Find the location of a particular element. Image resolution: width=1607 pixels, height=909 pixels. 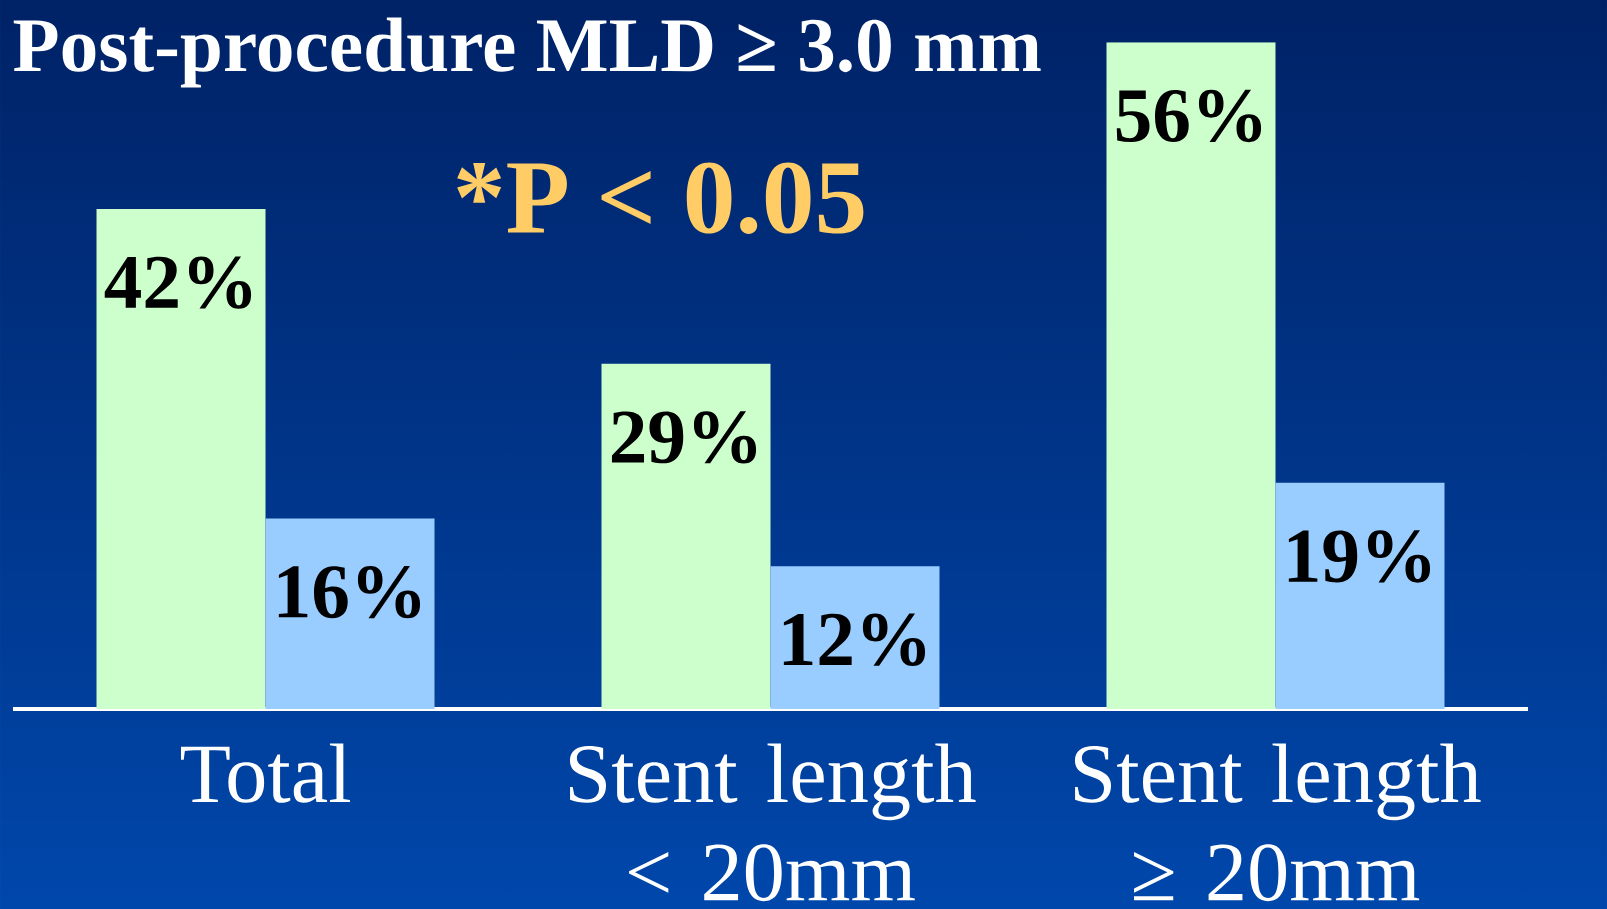

data-label: 42% is located at coordinates (178, 282).